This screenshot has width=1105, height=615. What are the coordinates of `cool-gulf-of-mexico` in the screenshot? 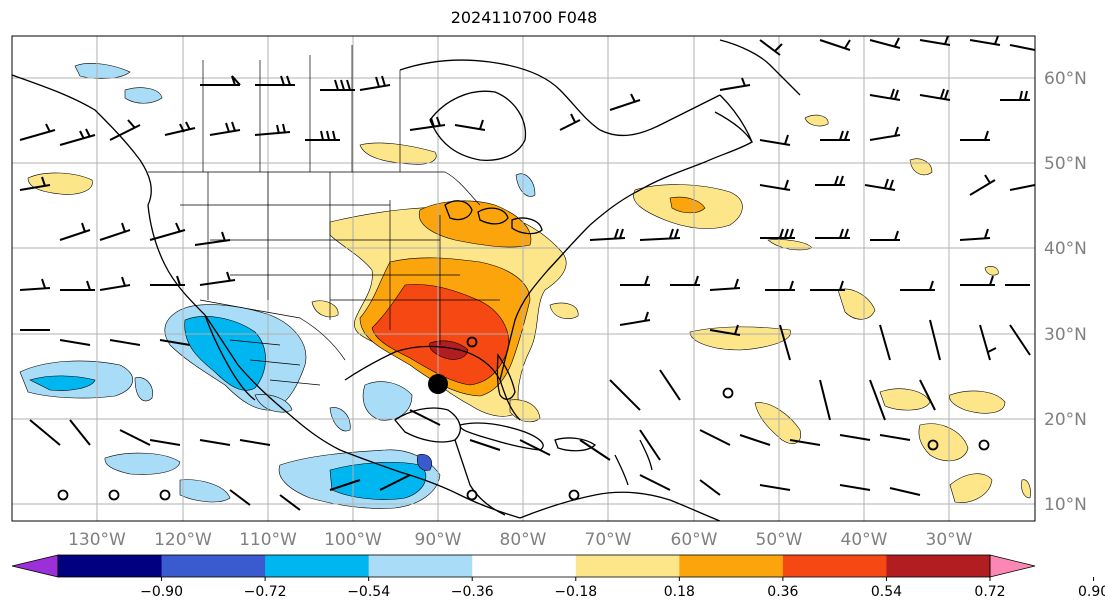 It's located at (387, 401).